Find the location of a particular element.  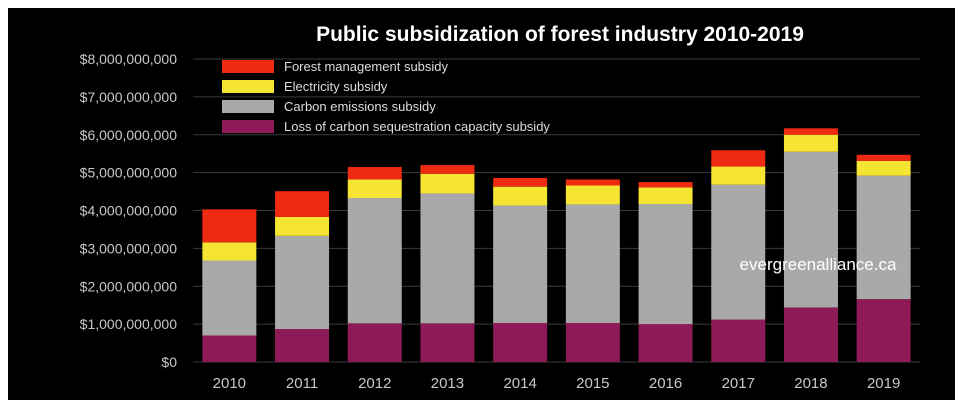

y-tick-label: $0 is located at coordinates (169, 362).